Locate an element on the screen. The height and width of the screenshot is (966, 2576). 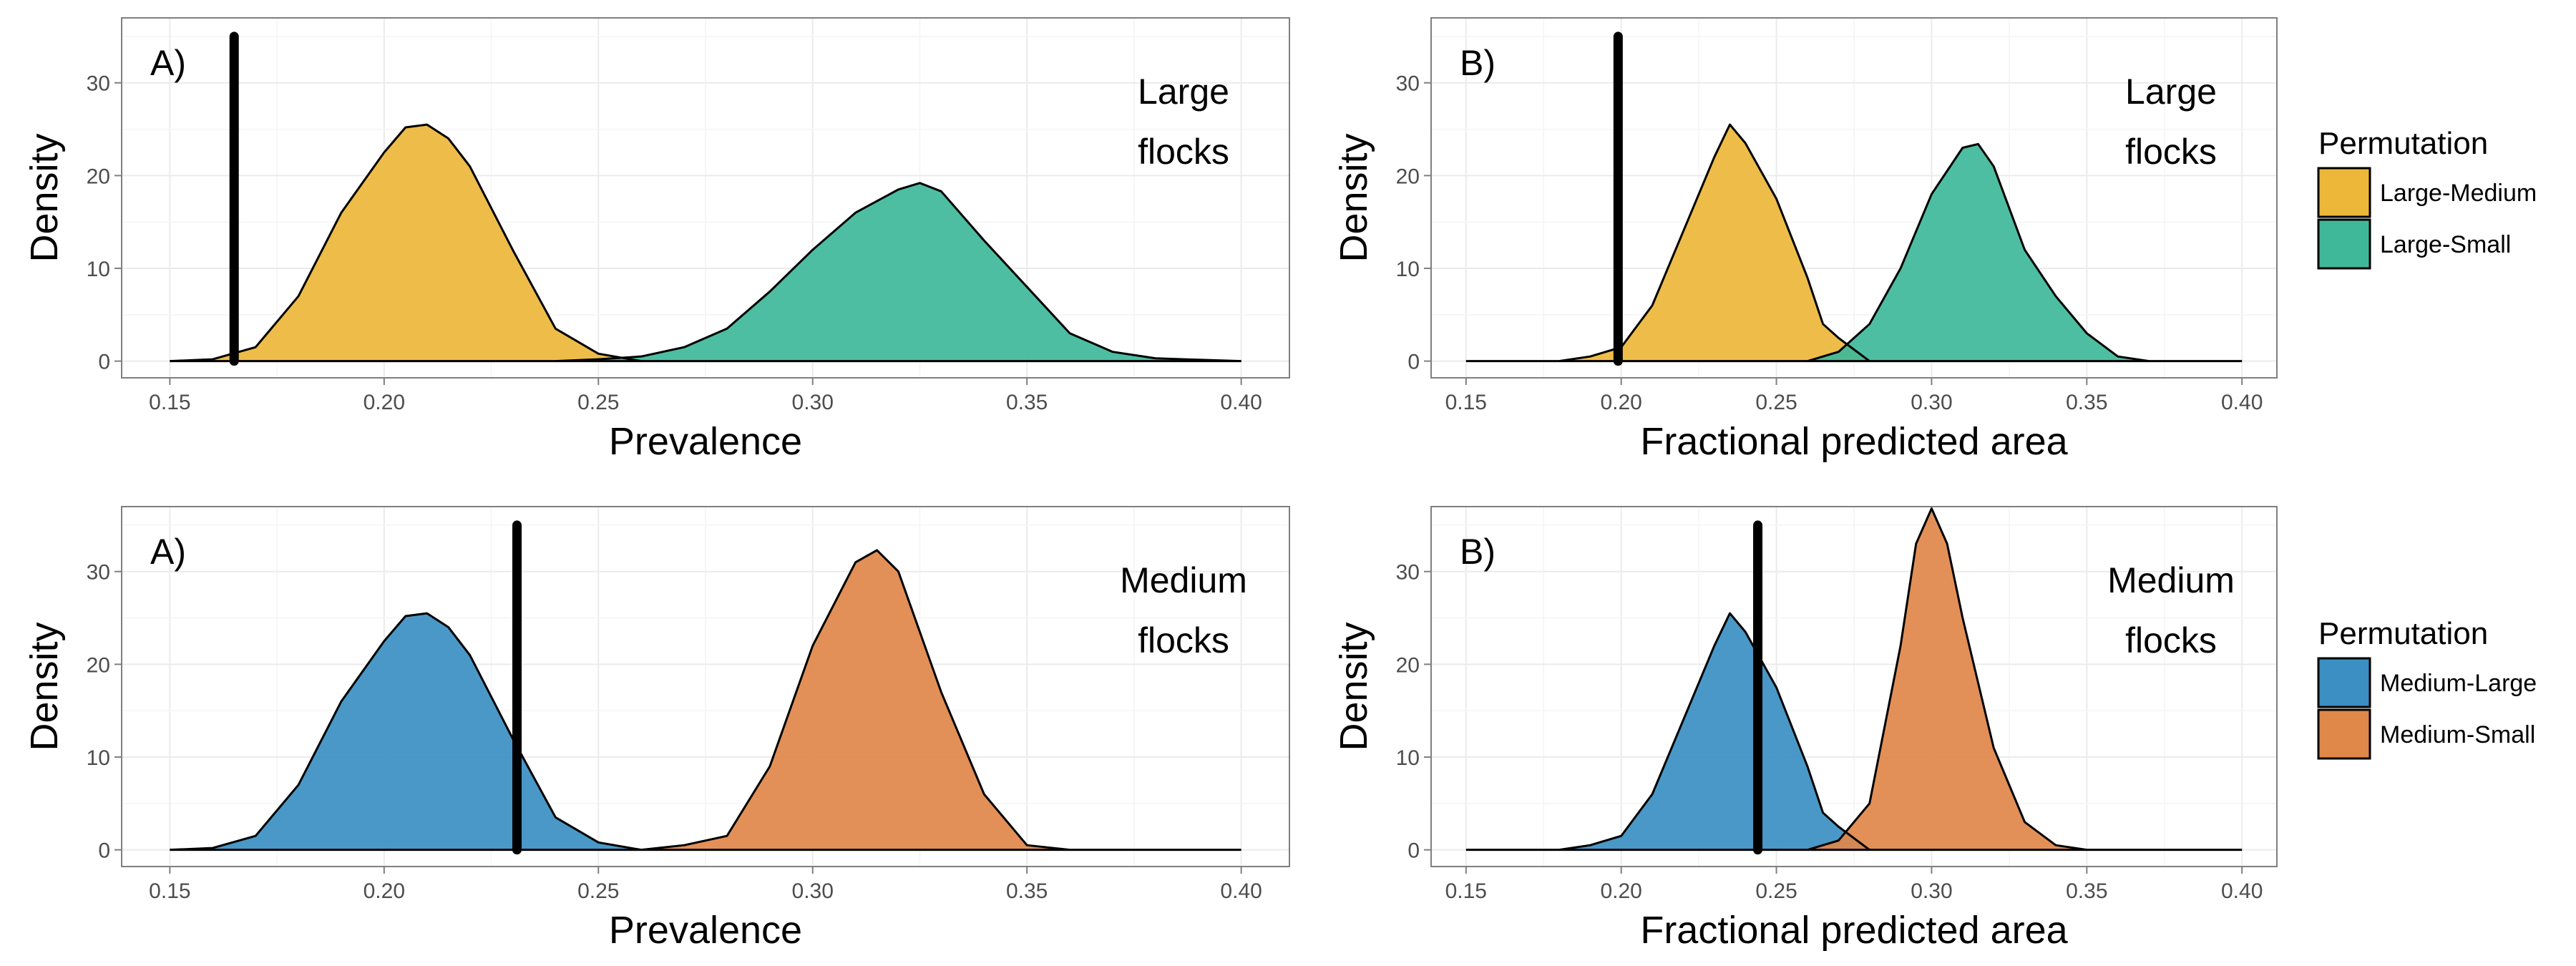
density-area-medium-small is located at coordinates (855, 700).